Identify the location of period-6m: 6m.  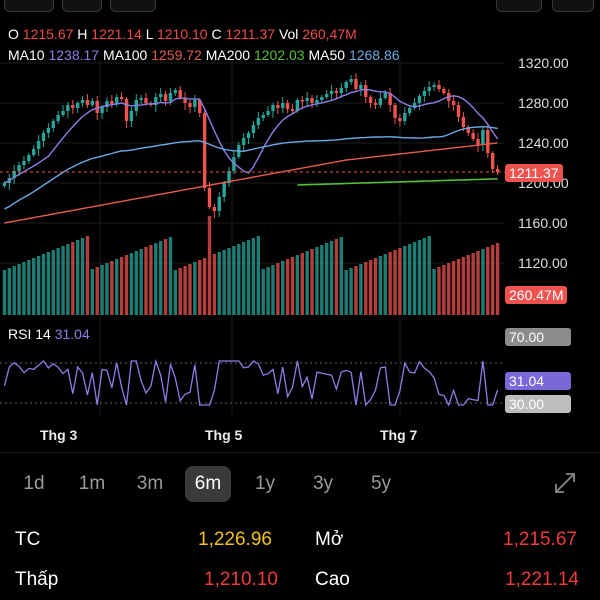
(208, 484).